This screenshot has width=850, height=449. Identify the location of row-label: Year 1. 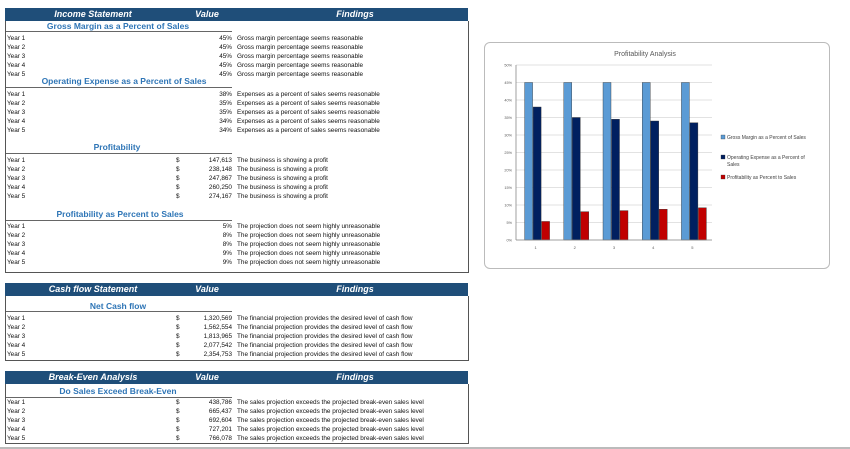
(16, 226).